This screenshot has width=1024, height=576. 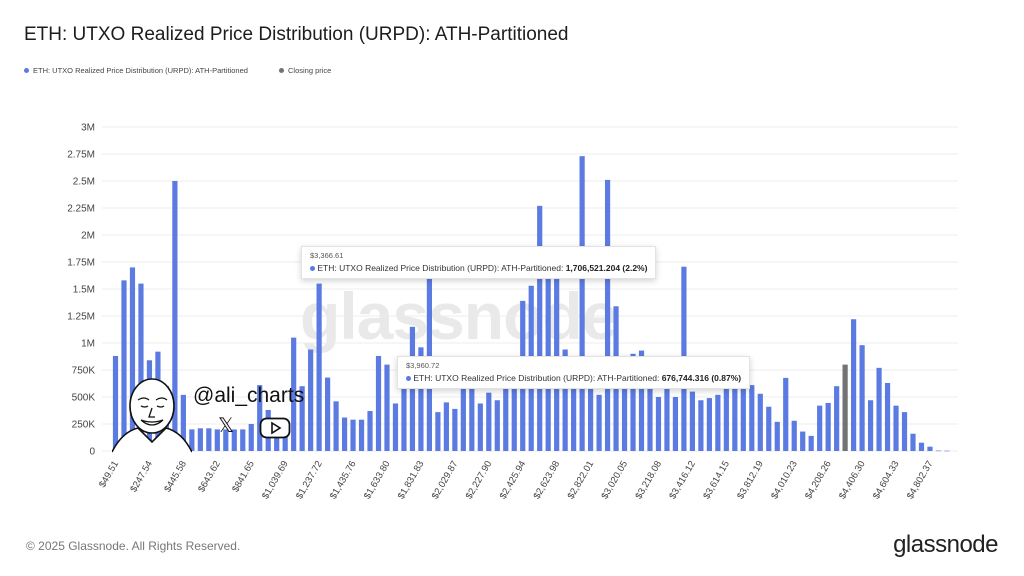 I want to click on glassnode-logo: glassnode, so click(x=945, y=544).